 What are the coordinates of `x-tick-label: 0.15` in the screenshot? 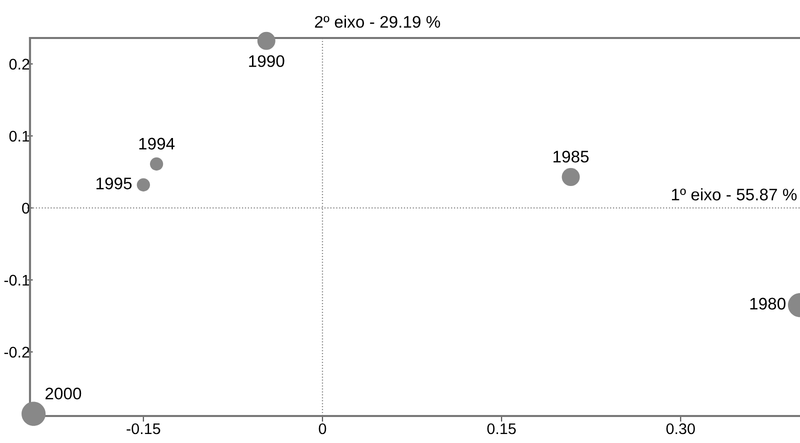 It's located at (501, 428).